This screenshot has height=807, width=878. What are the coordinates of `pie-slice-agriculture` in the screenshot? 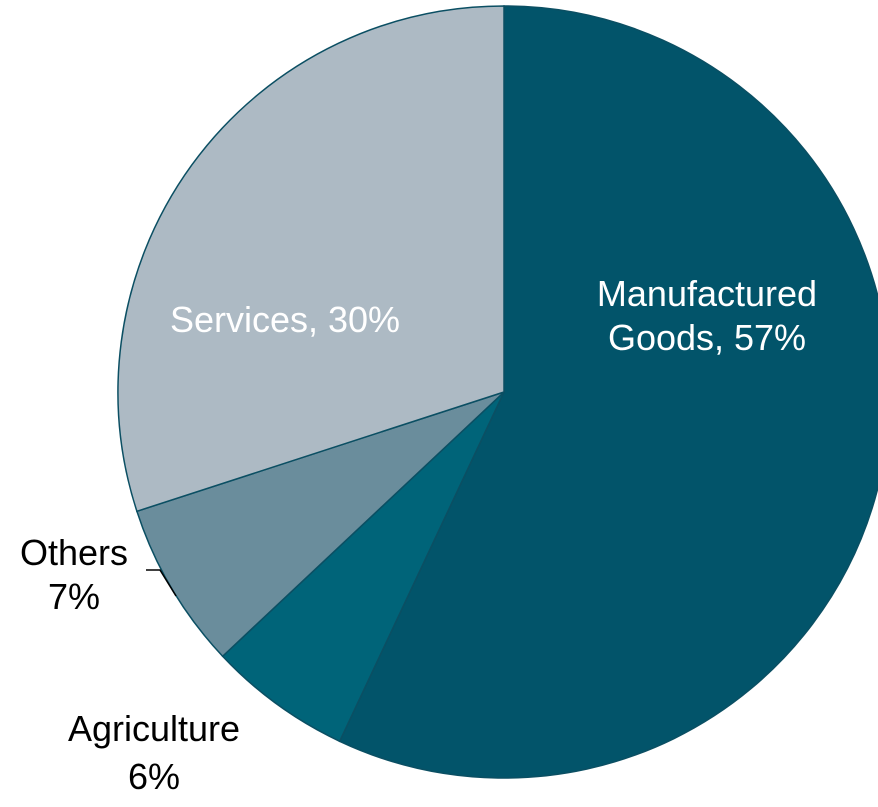 It's located at (363, 567).